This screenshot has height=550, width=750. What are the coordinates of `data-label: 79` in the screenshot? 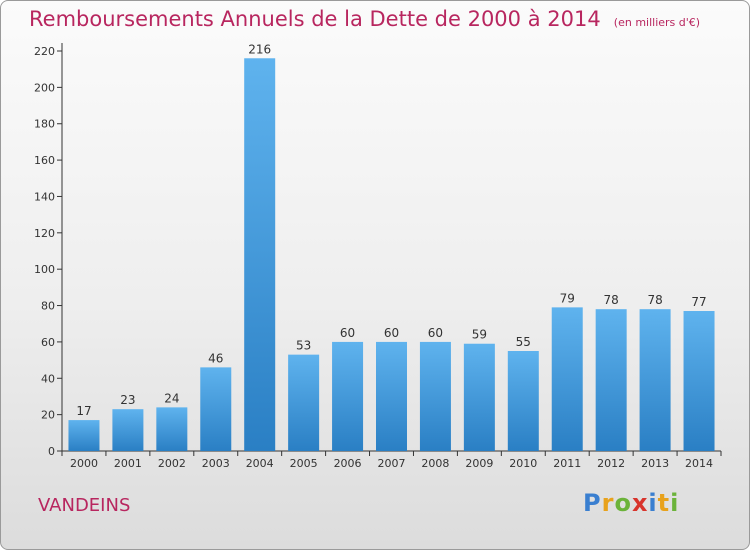 It's located at (567, 298).